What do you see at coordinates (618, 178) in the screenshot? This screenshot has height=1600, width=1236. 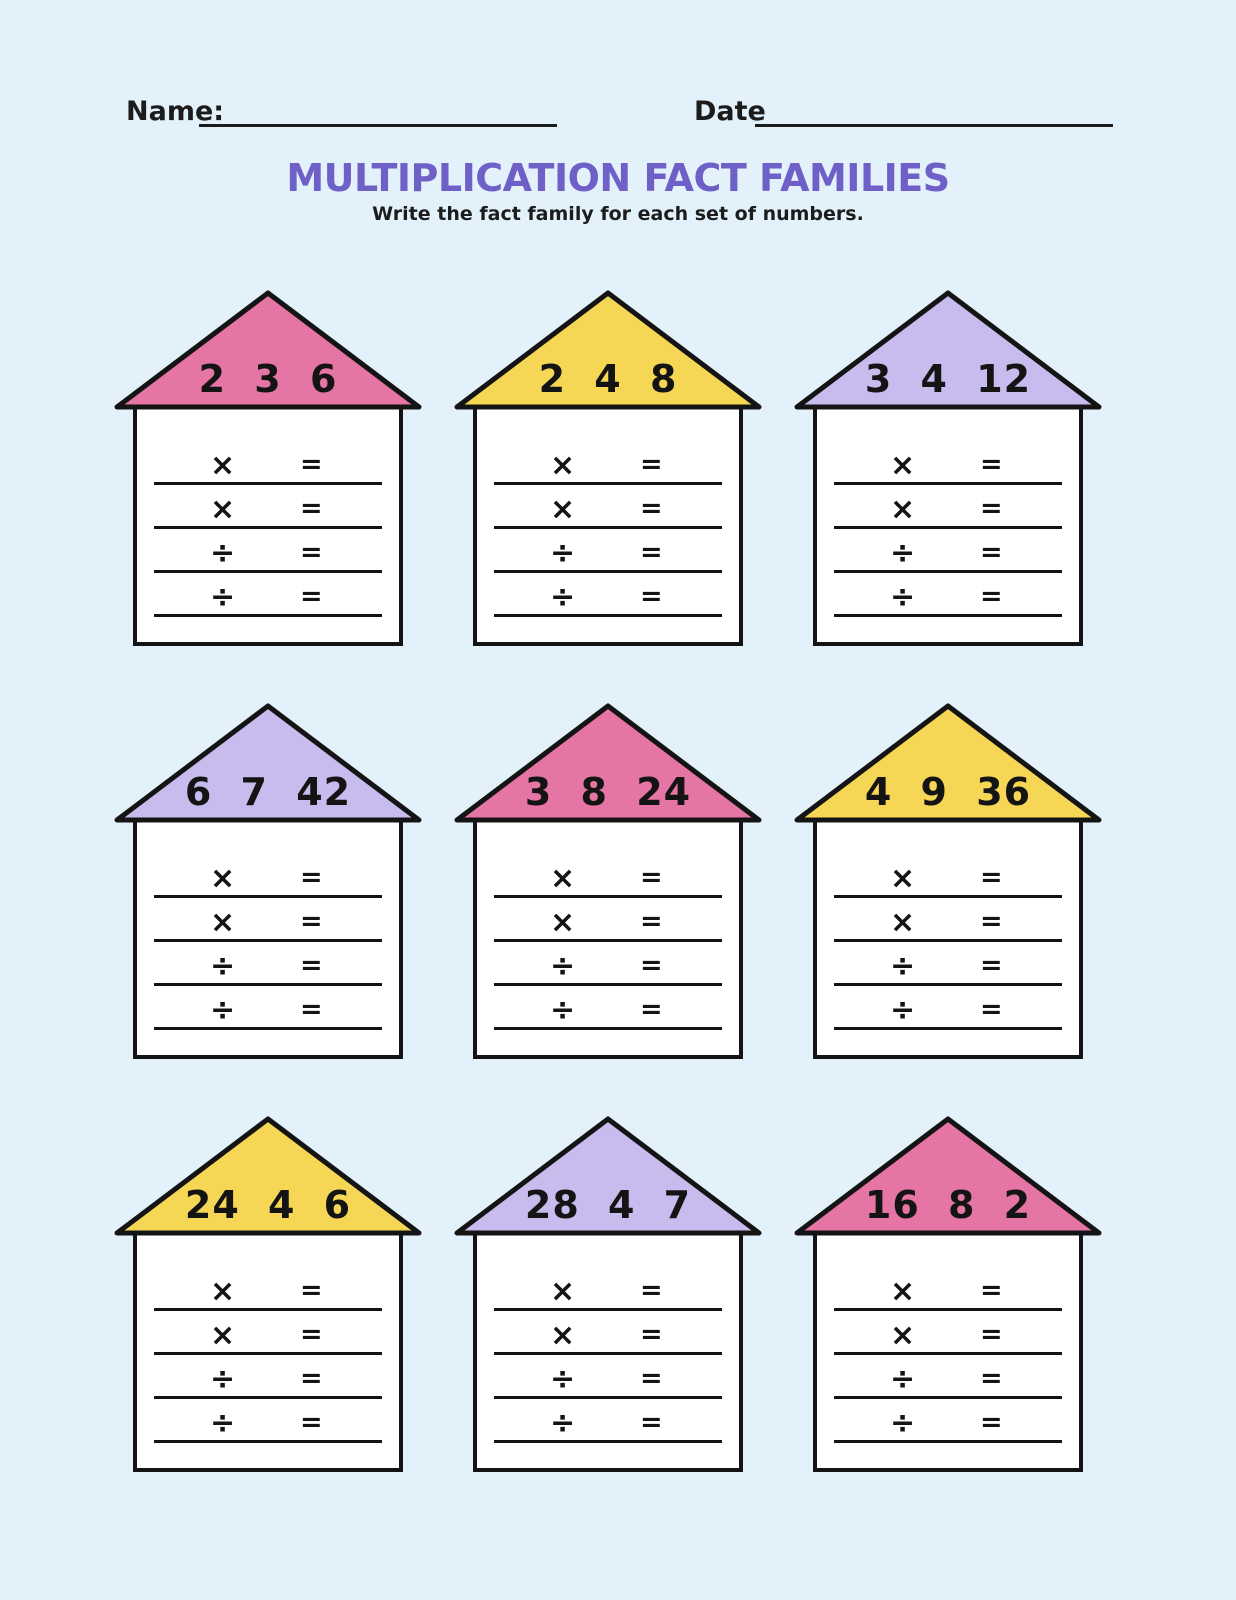 I see `page-title: MULTIPLICATION FACT FAMILIES` at bounding box center [618, 178].